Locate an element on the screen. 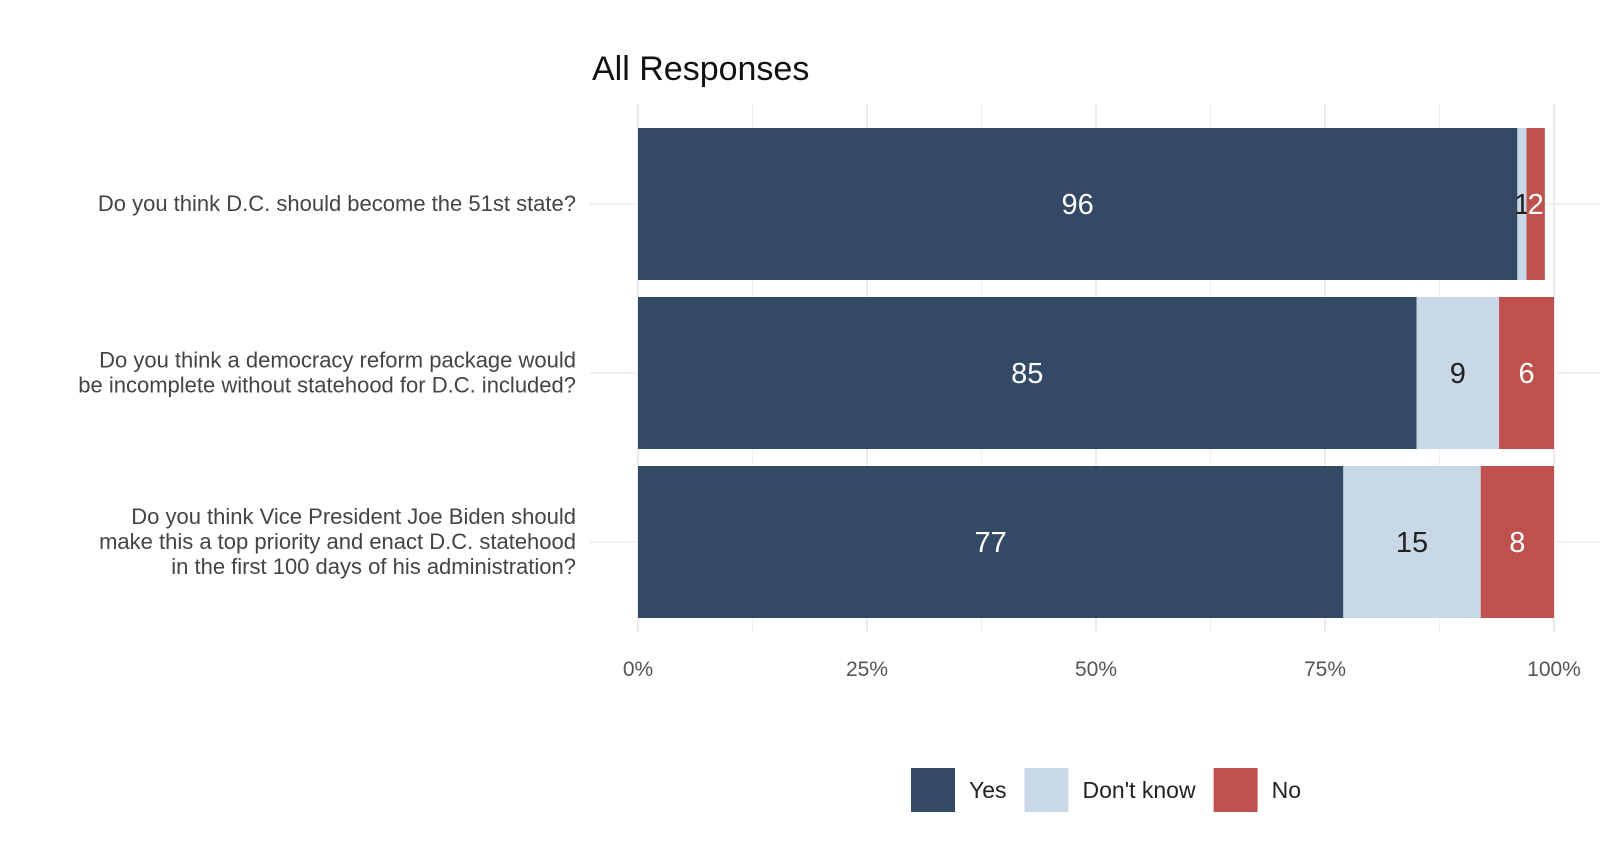 The image size is (1622, 852). legend: Yes Don't know No is located at coordinates (1106, 790).